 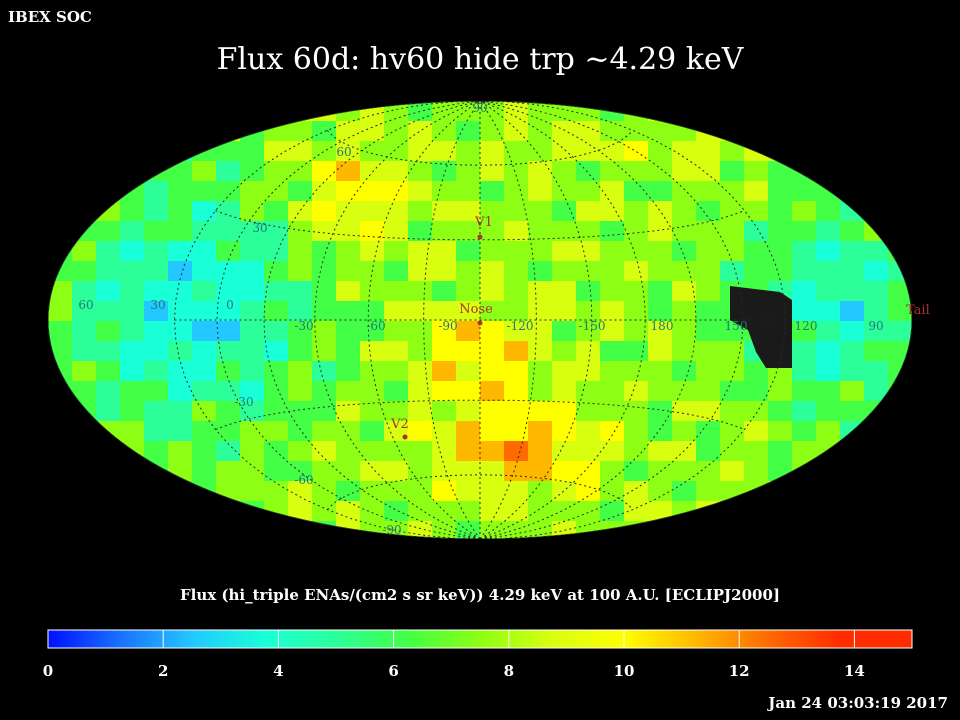 I want to click on latitude-label: 90, so click(x=479, y=108).